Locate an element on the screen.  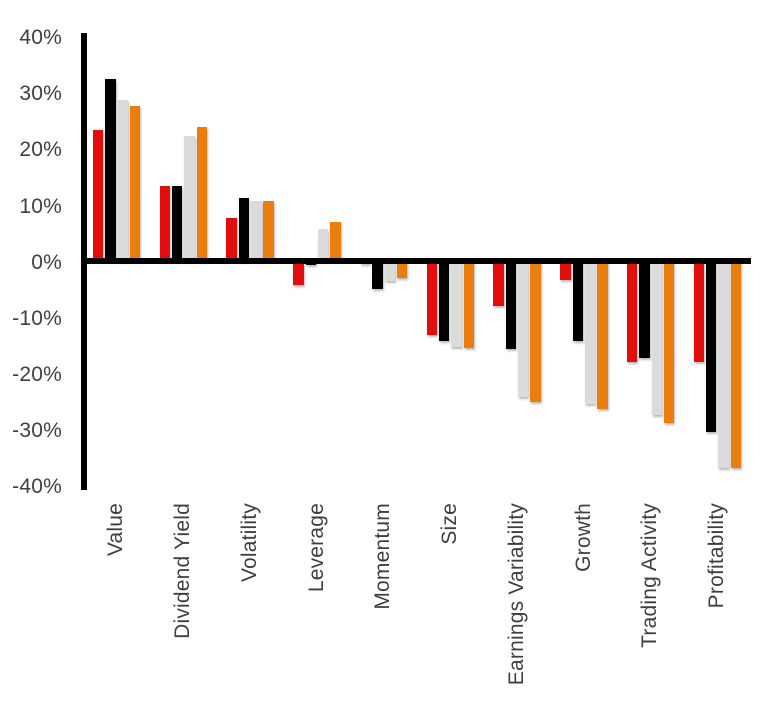
bar-series-2-black-value is located at coordinates (110, 170).